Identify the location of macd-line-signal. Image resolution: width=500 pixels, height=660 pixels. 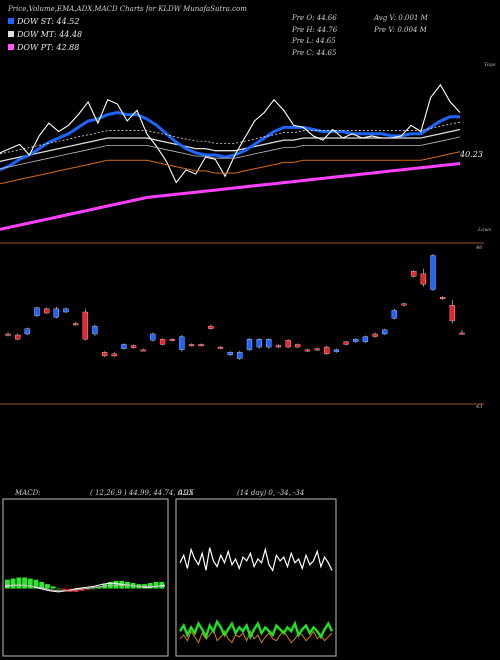
(85, 588).